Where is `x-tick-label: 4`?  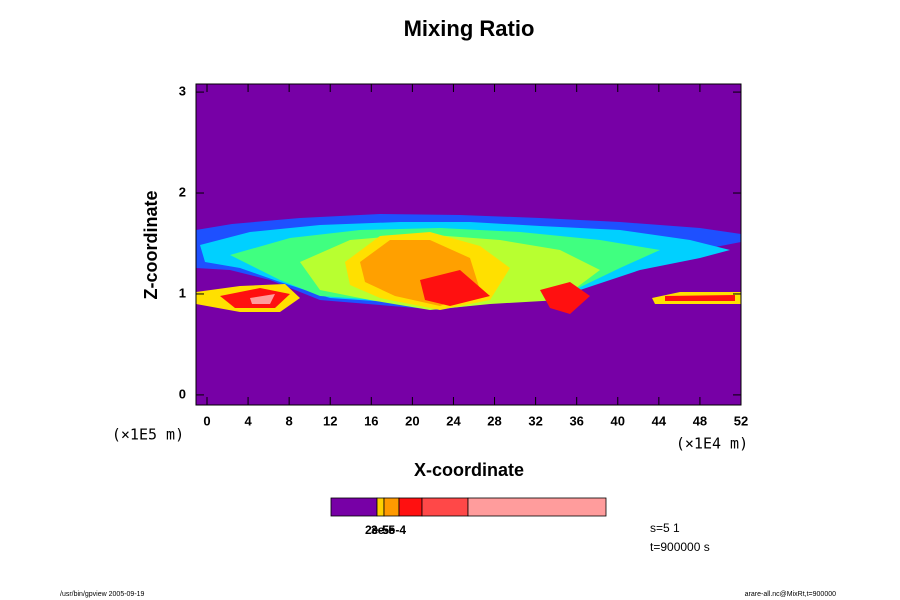 x-tick-label: 4 is located at coordinates (248, 420).